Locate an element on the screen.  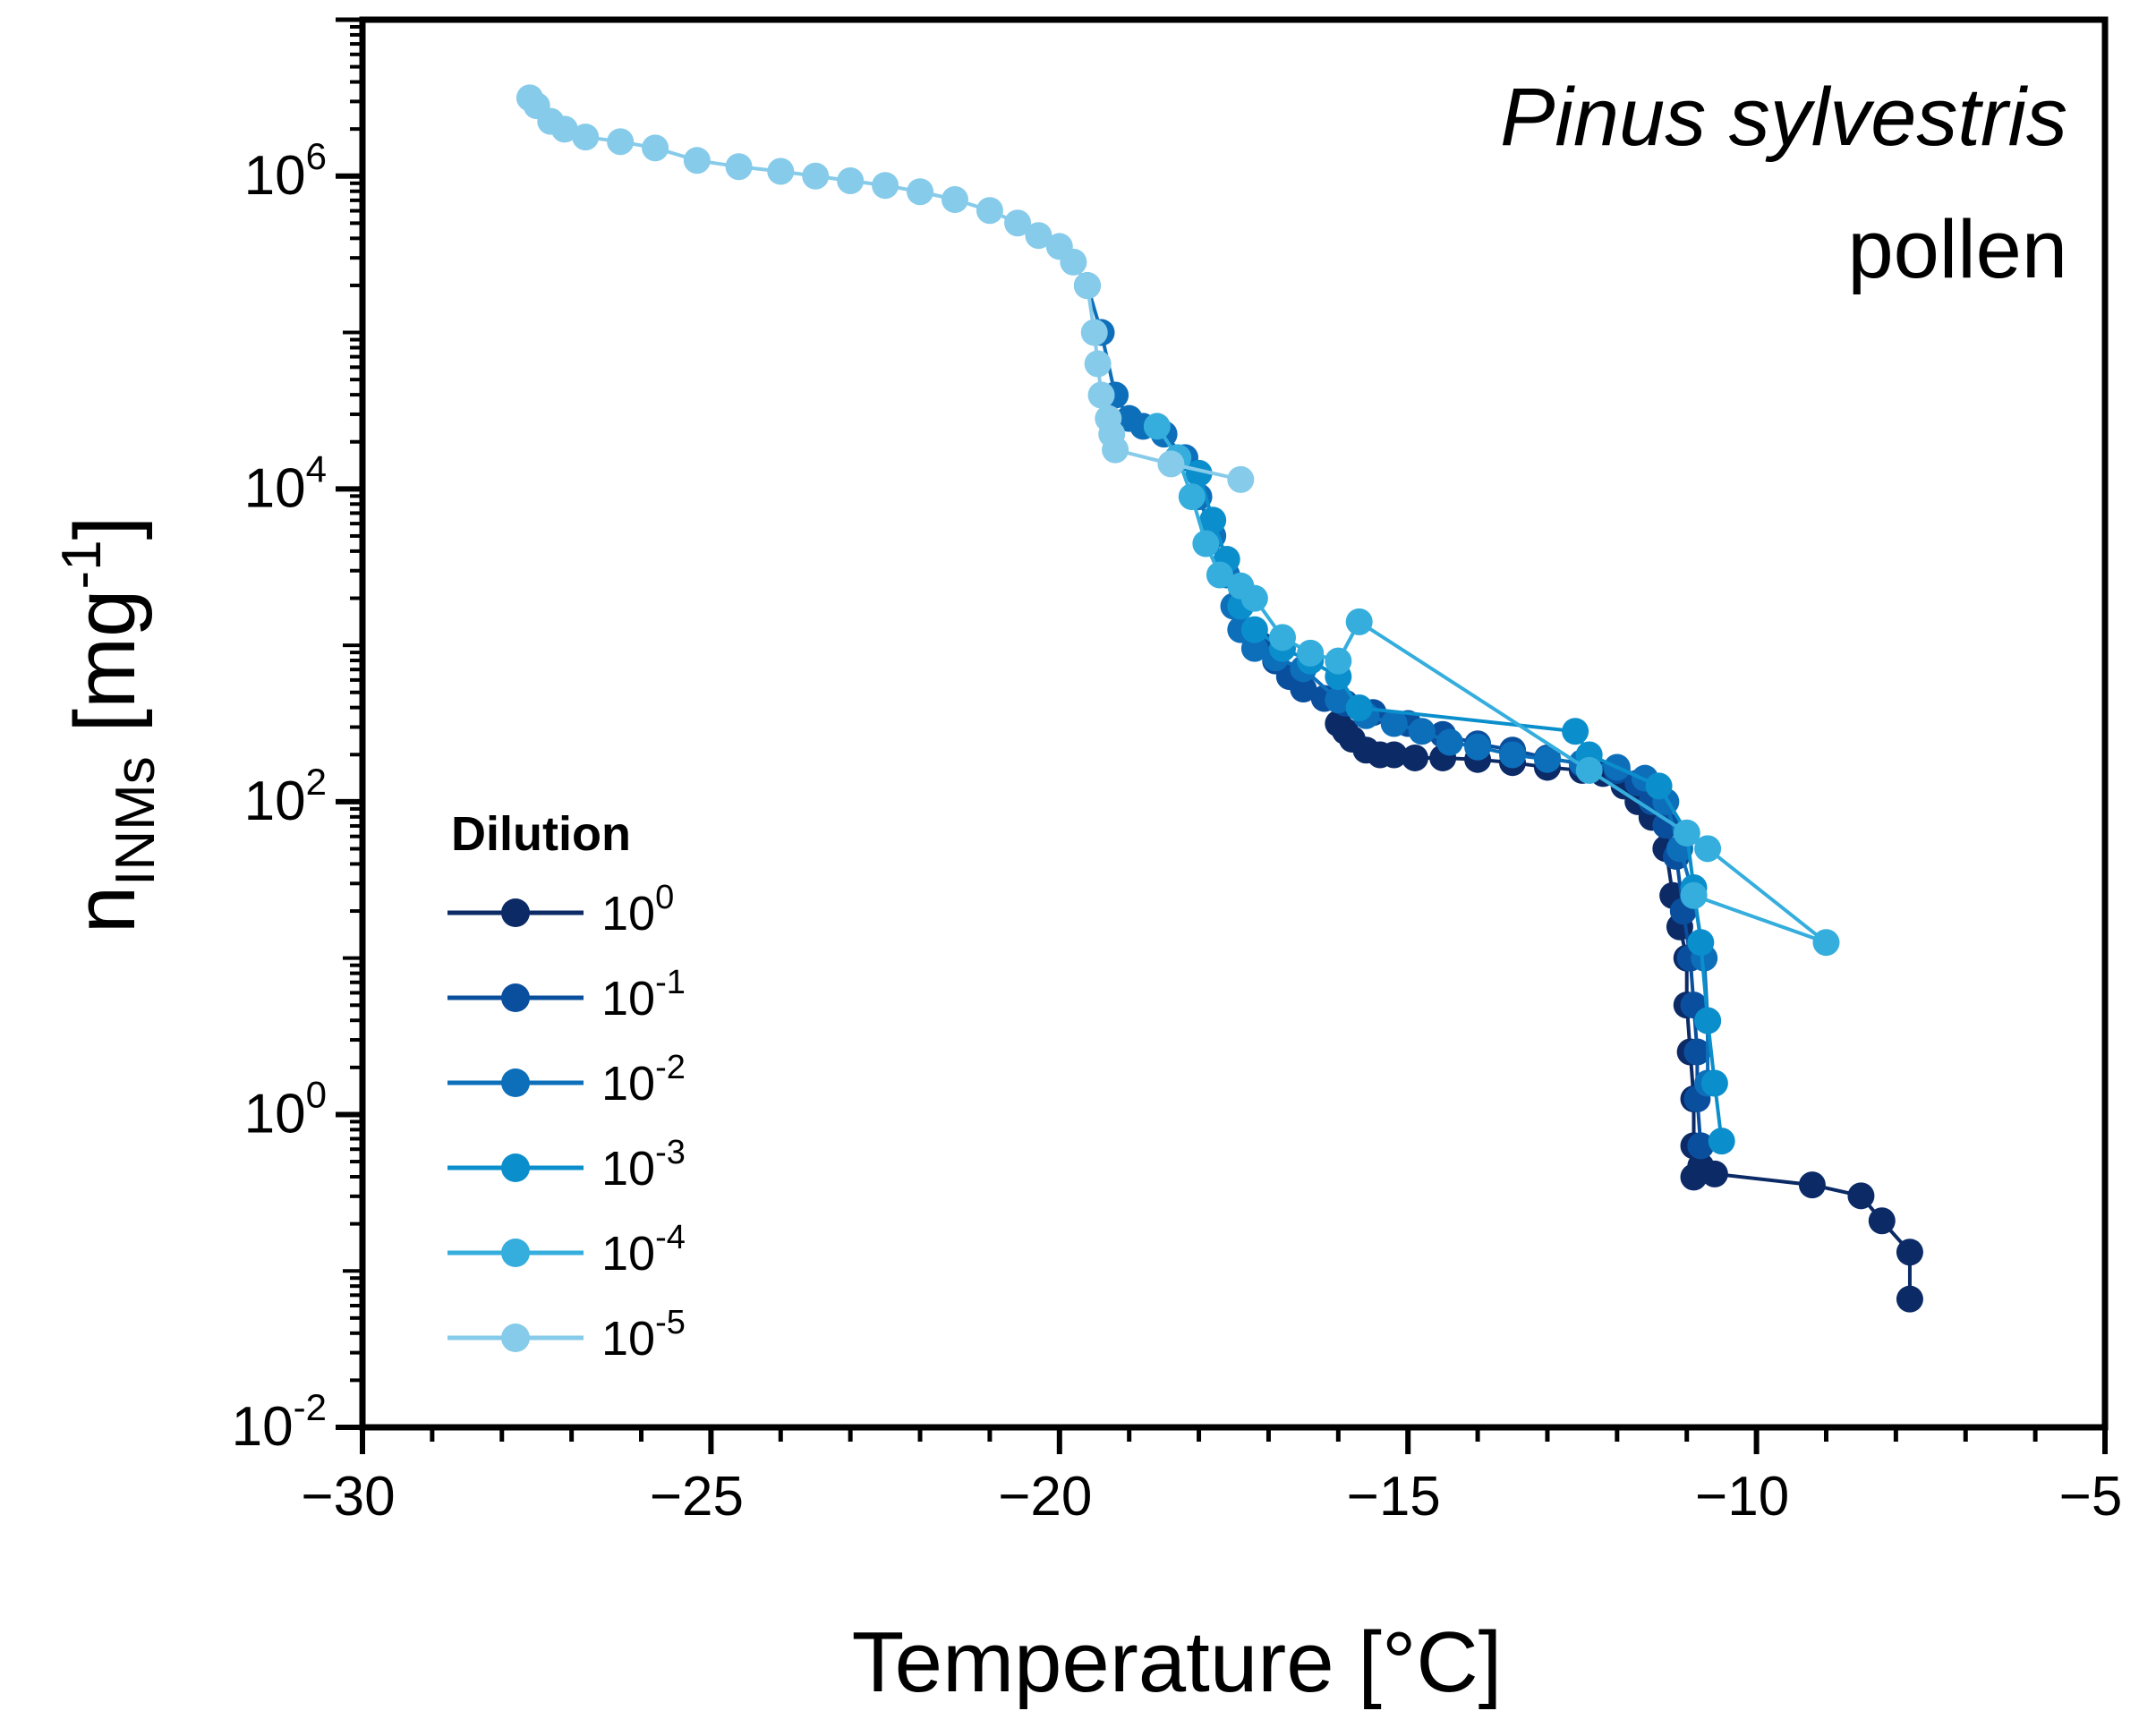
x-tick-label: −10 is located at coordinates (1742, 1497).